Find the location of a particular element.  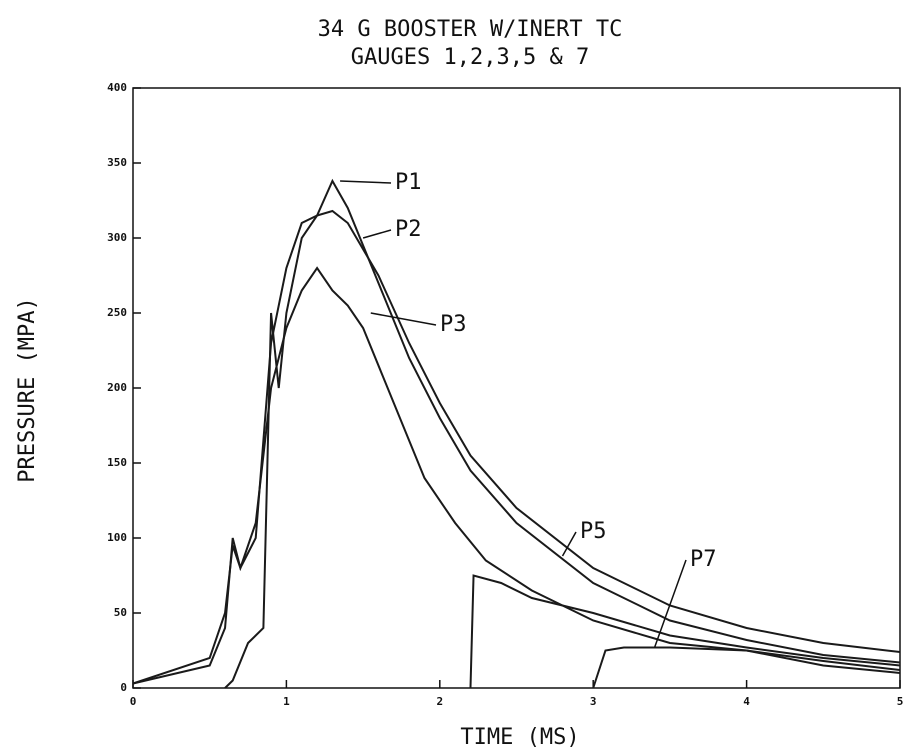

y-tick-label: 150 is located at coordinates (117, 462).